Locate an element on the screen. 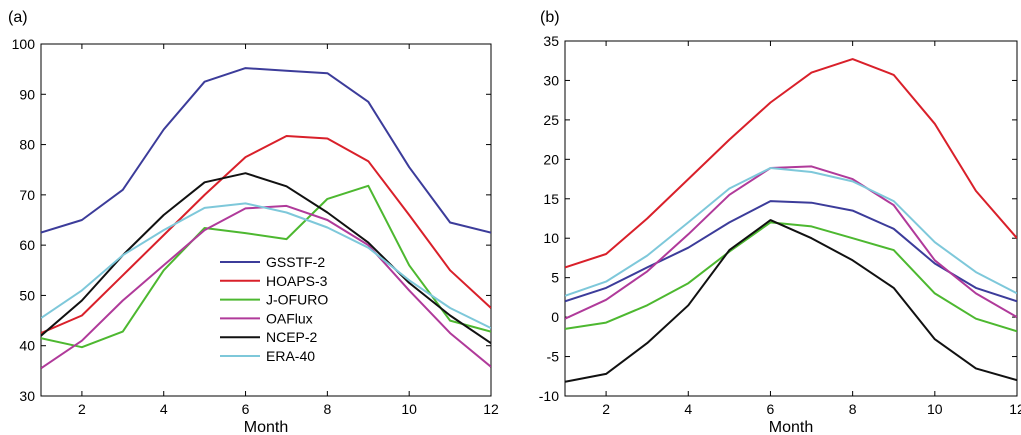 The width and height of the screenshot is (1021, 435). y-tick-label: 5 is located at coordinates (555, 278).